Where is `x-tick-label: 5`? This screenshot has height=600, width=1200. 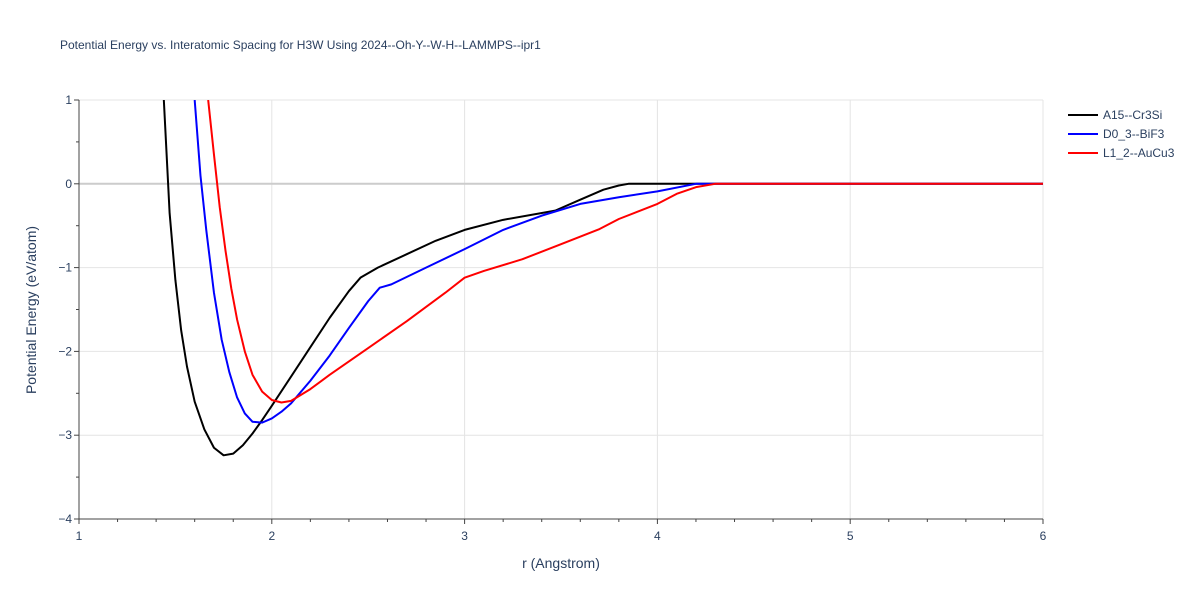 x-tick-label: 5 is located at coordinates (850, 536).